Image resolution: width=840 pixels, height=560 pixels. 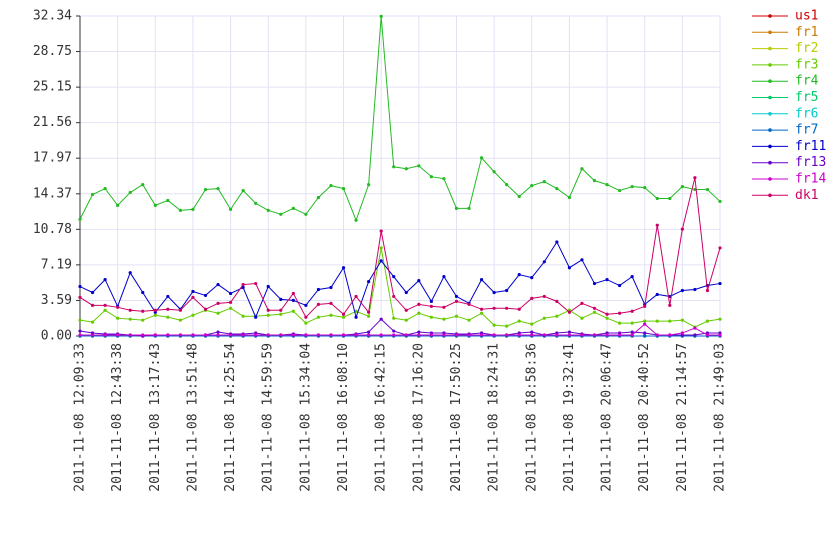 What do you see at coordinates (399, 327) in the screenshot?
I see `series-line` at bounding box center [399, 327].